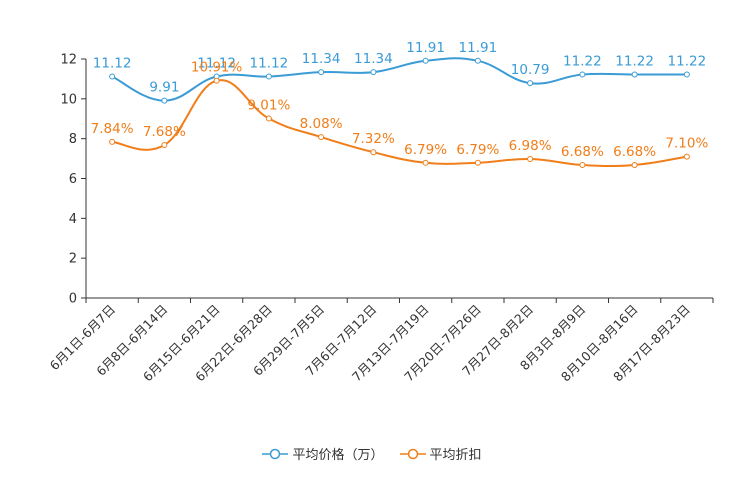 This screenshot has height=496, width=744. I want to click on y-tick-label: 4, so click(73, 219).